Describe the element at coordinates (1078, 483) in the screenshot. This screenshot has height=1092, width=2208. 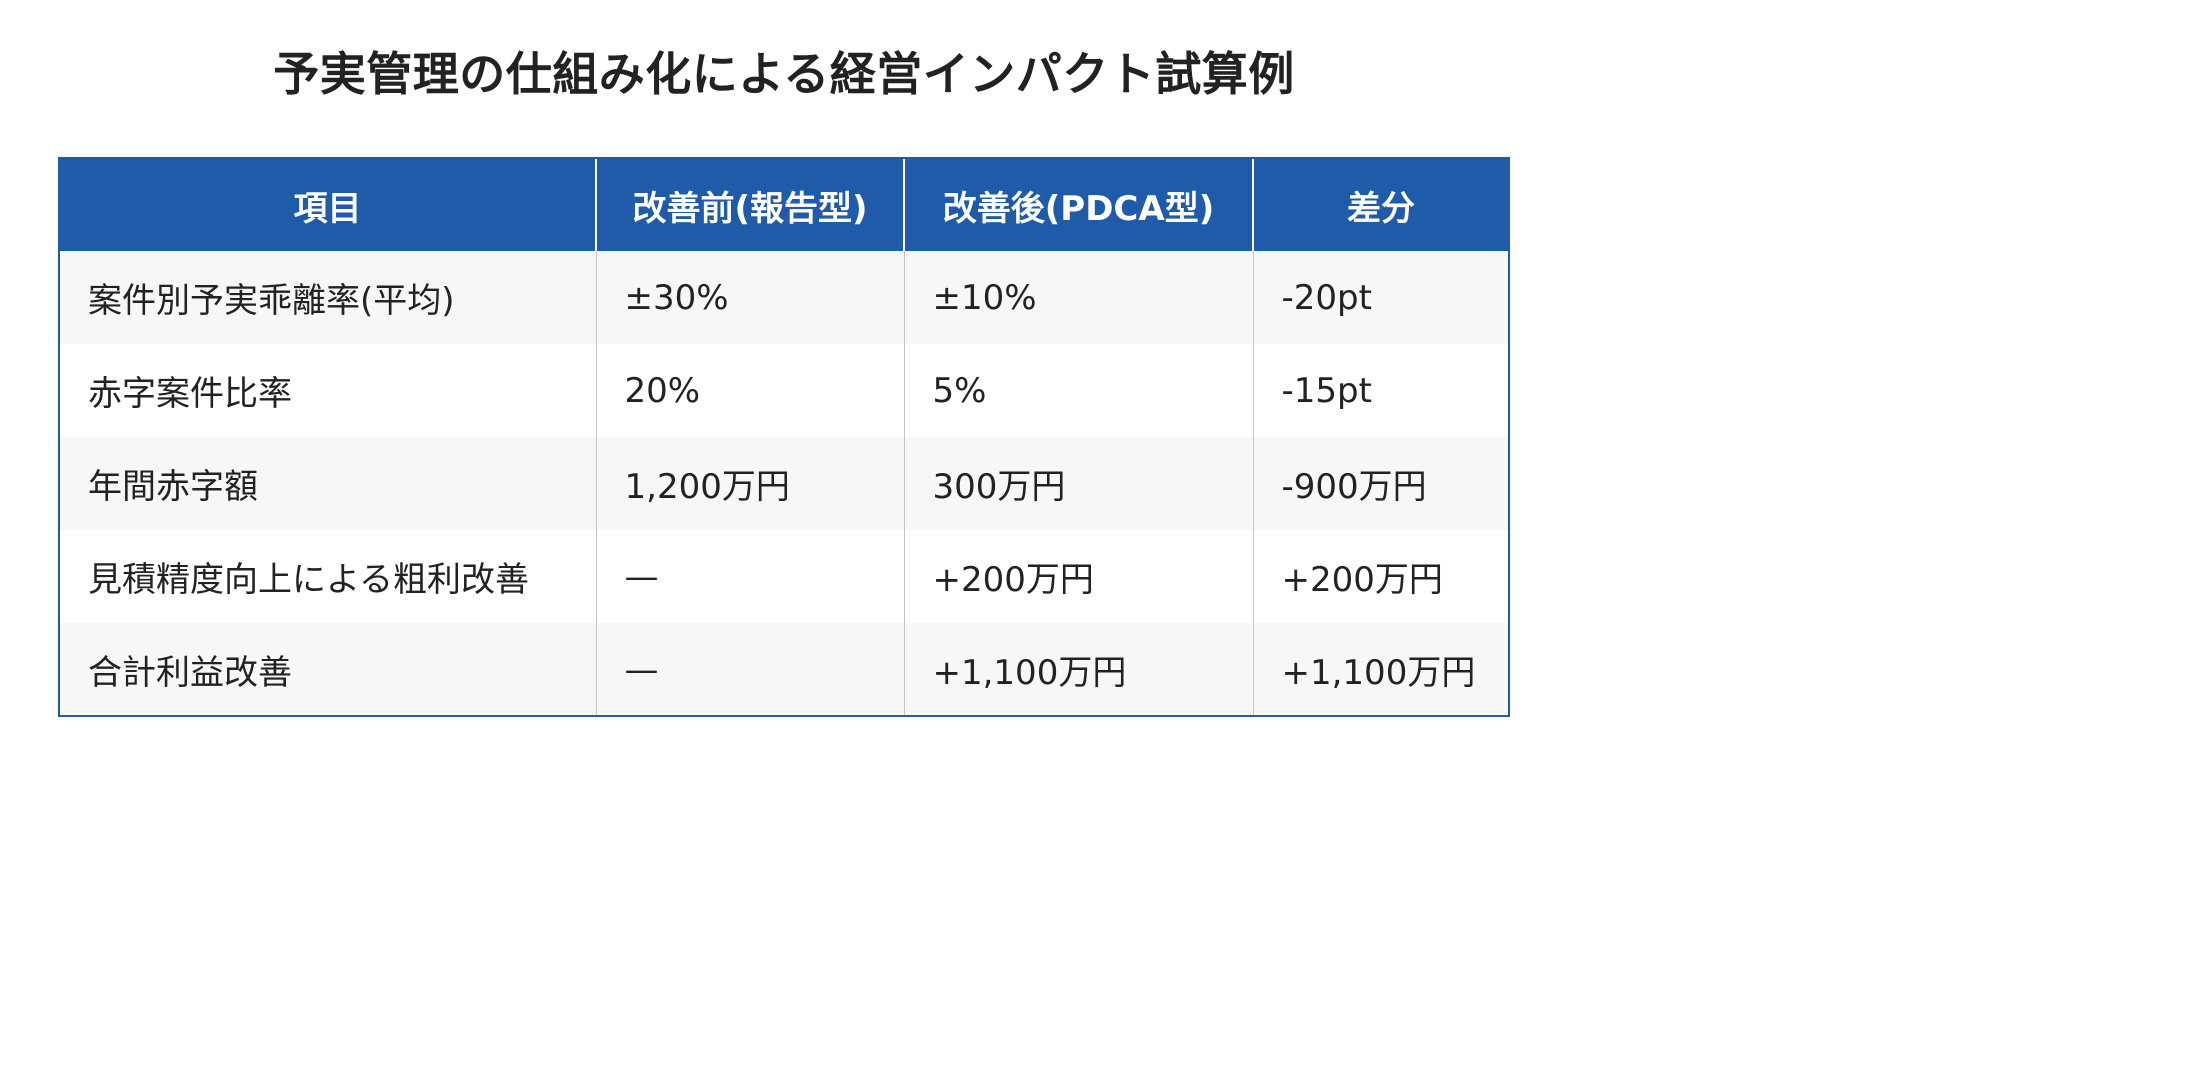
I see `cell-after: 300万円` at that location.